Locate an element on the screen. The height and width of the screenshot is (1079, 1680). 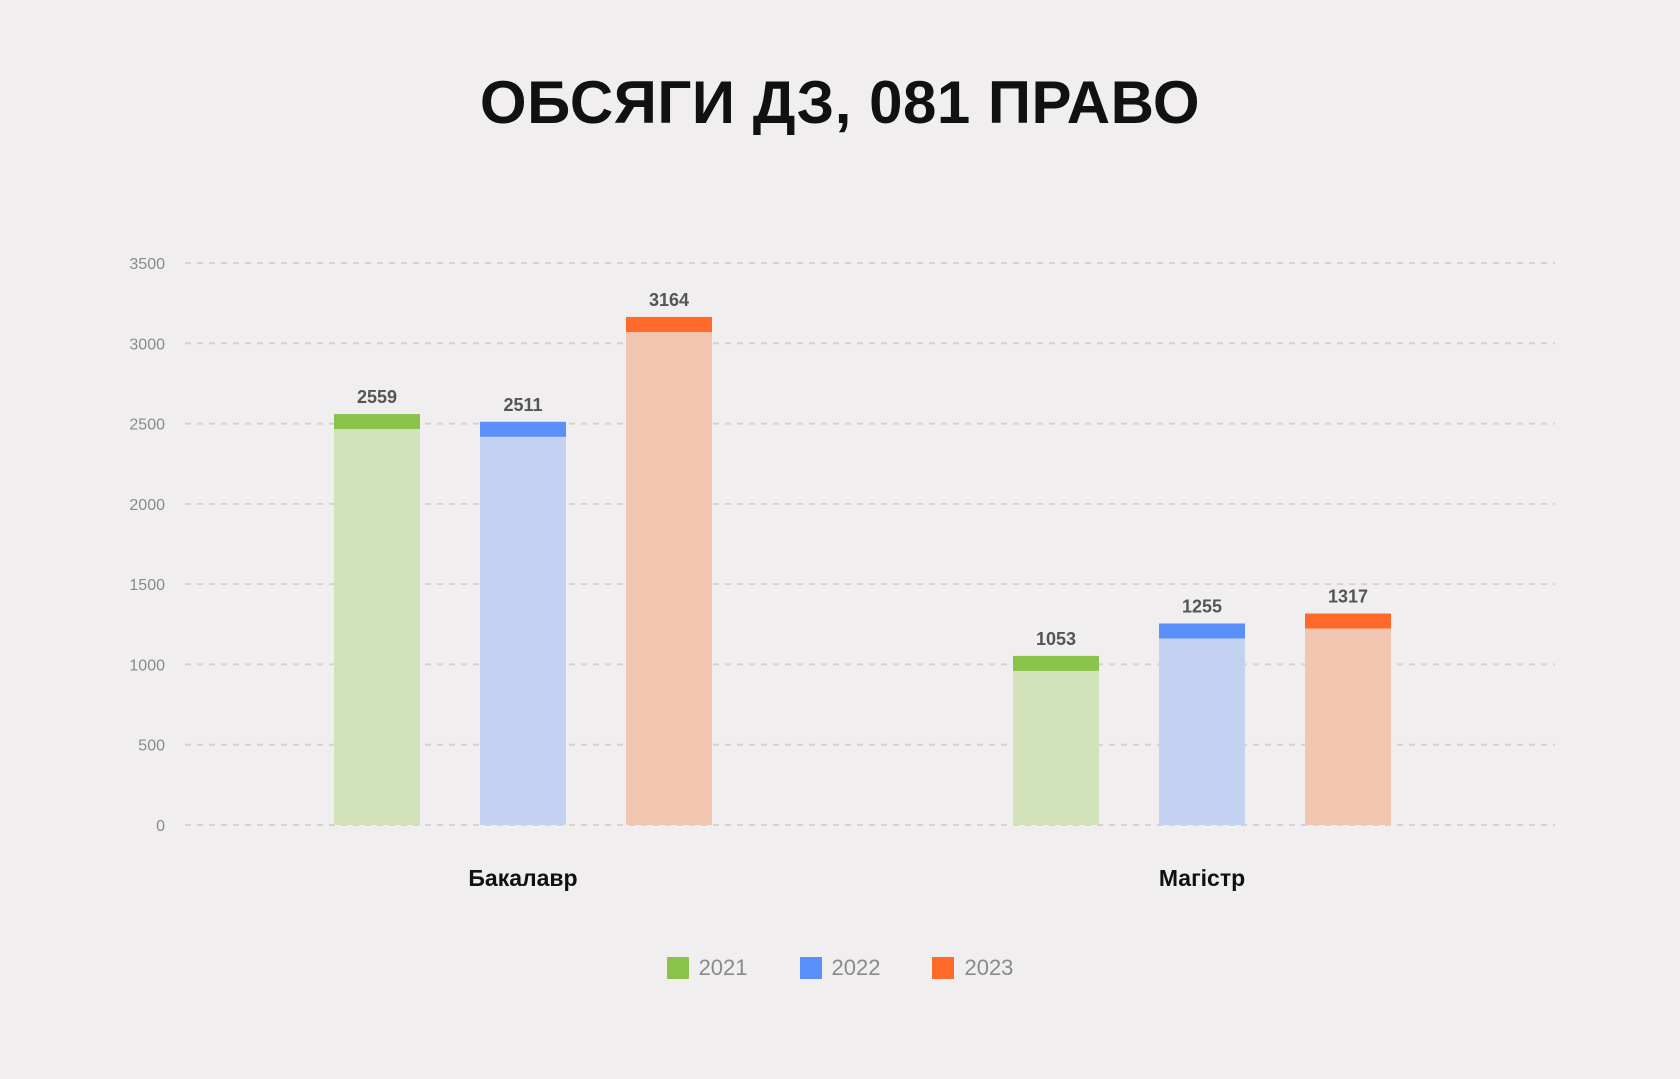
legend-item: 2022 is located at coordinates (840, 968).